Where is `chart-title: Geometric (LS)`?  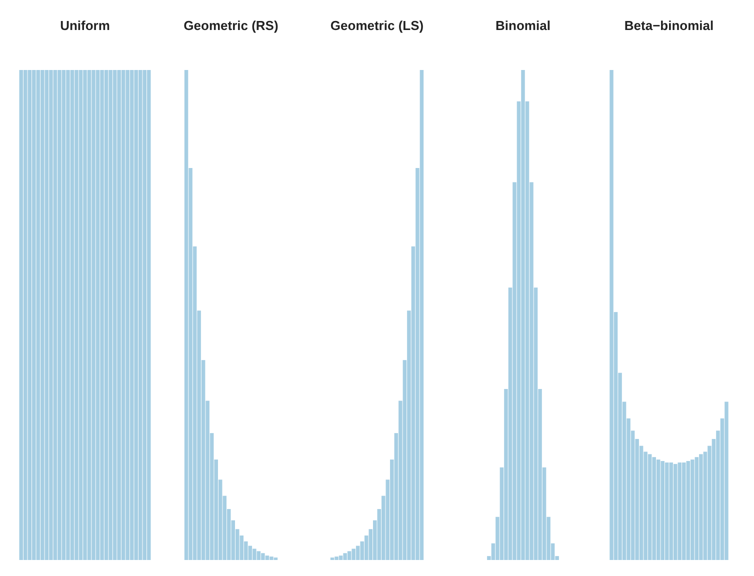 chart-title: Geometric (LS) is located at coordinates (377, 25).